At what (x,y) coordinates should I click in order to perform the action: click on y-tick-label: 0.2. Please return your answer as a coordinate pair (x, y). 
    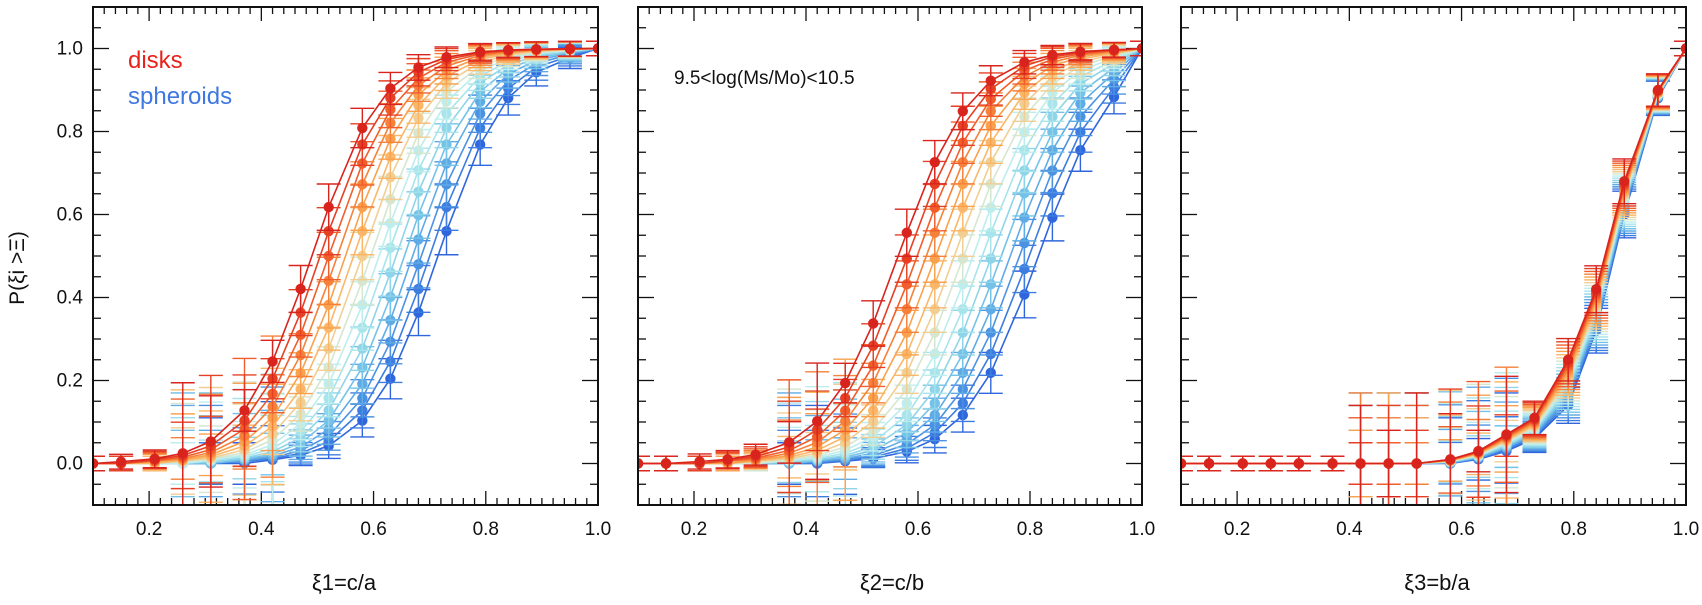
    Looking at the image, I should click on (70, 381).